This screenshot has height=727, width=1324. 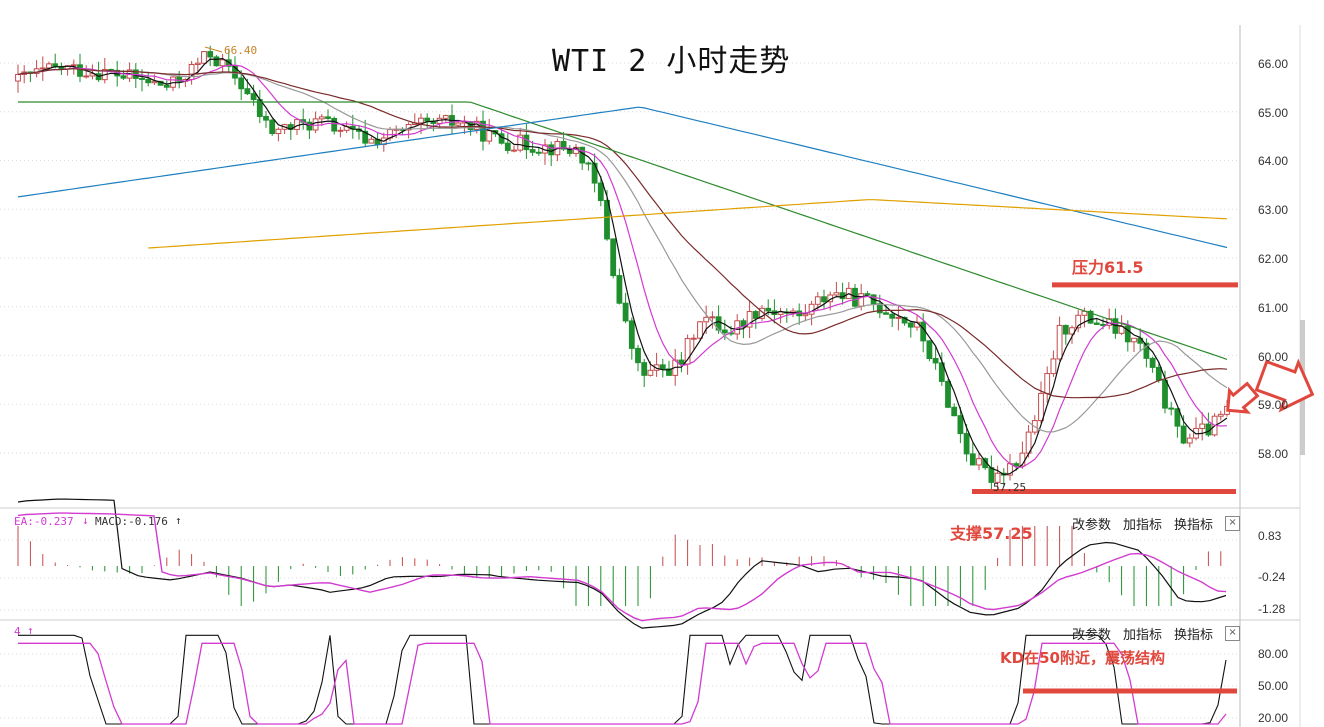 I want to click on resistance-annotation: 压力61.5, so click(x=1108, y=267).